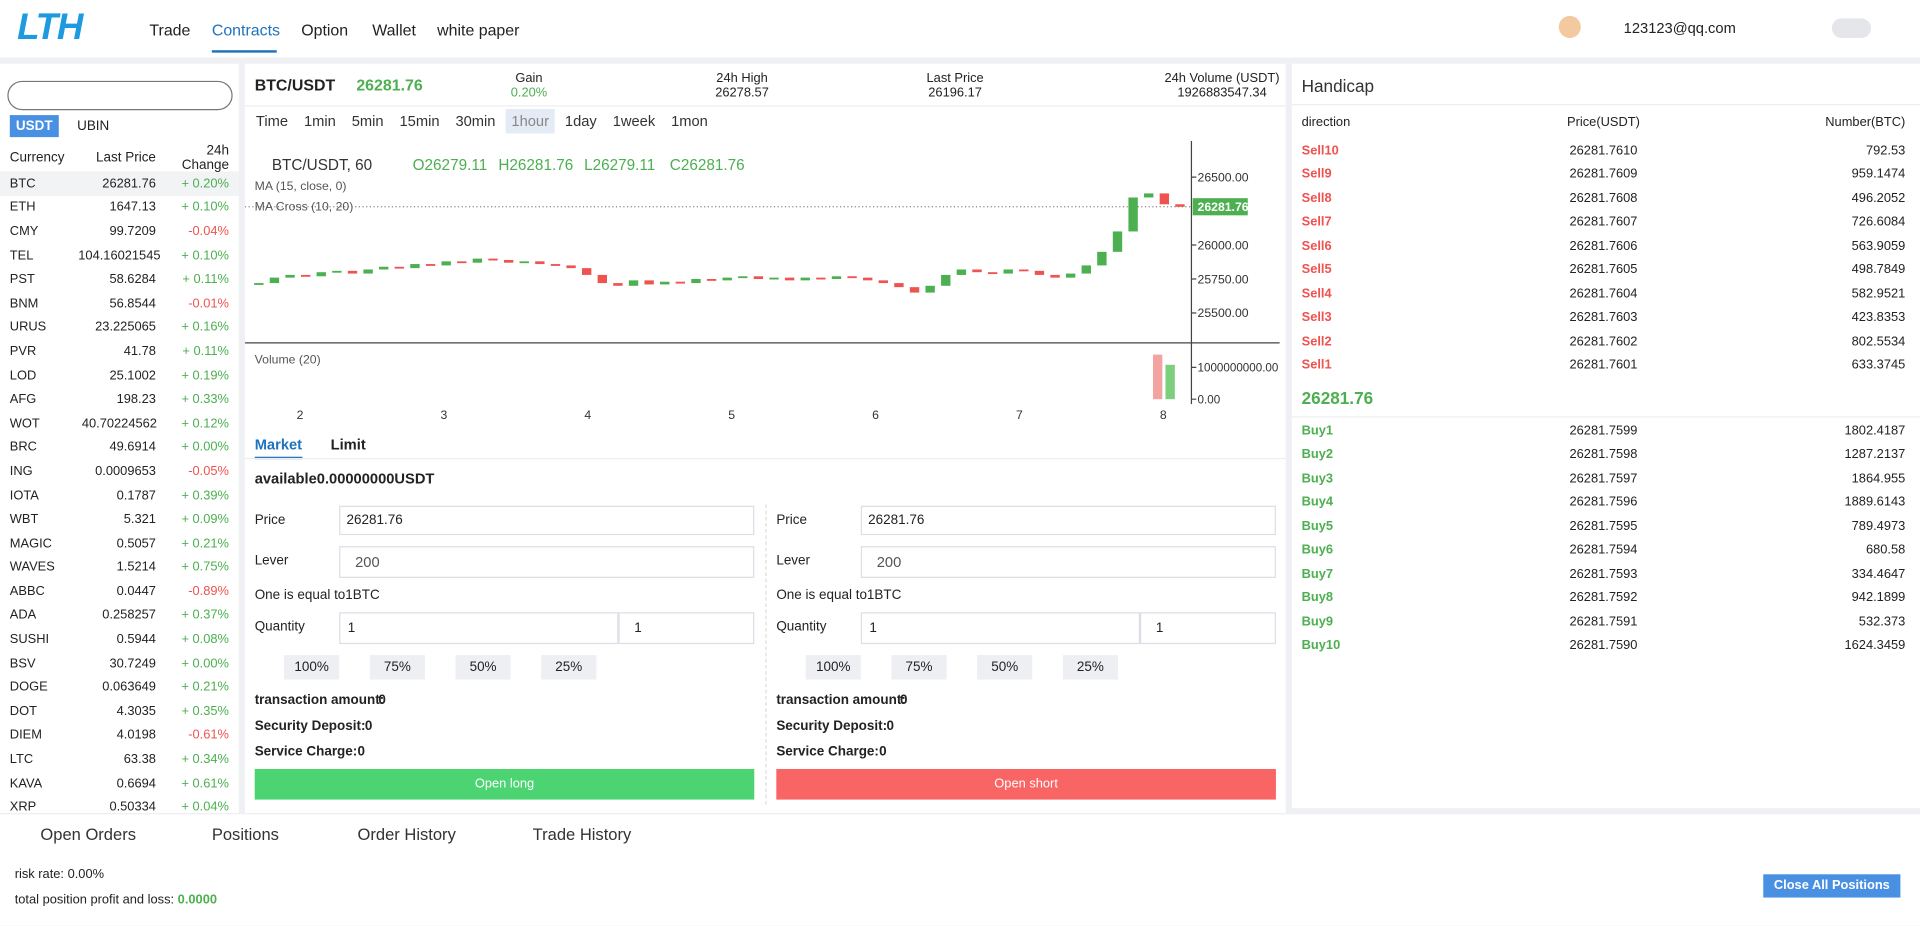 The height and width of the screenshot is (926, 1920). What do you see at coordinates (504, 784) in the screenshot?
I see `open-button: Open long` at bounding box center [504, 784].